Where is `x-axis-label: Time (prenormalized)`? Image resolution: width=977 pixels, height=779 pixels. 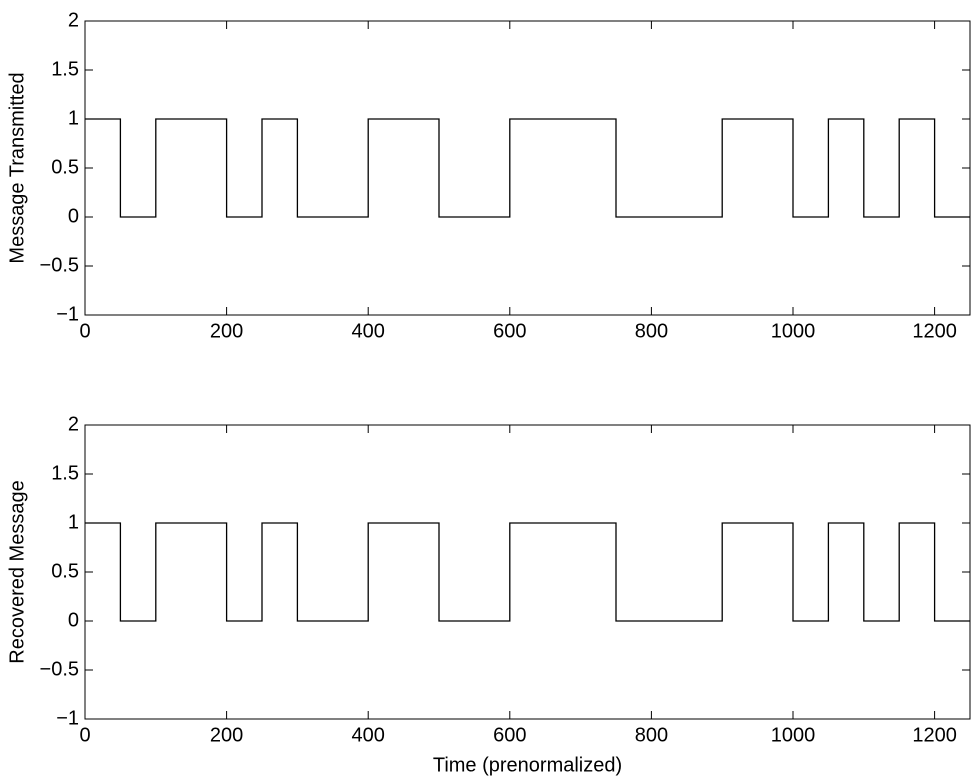 x-axis-label: Time (prenormalized) is located at coordinates (527, 765).